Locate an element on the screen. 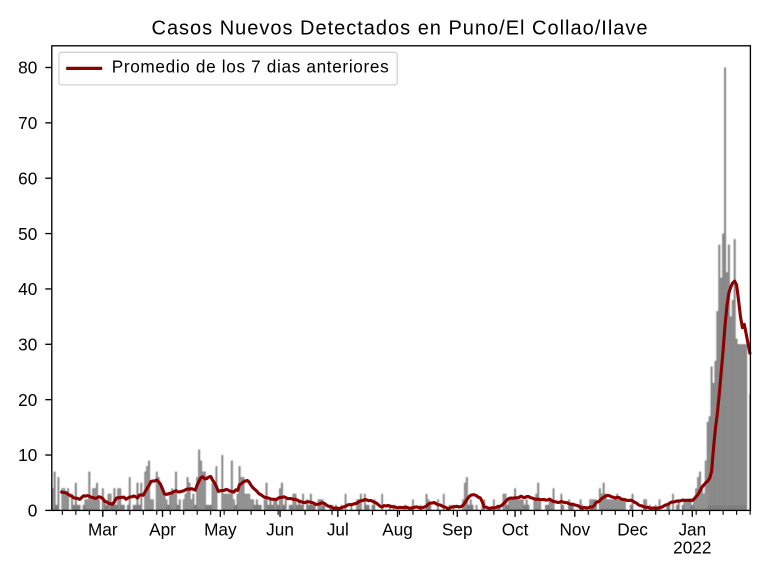 This screenshot has width=768, height=576. svg-text: Mar is located at coordinates (103, 530).